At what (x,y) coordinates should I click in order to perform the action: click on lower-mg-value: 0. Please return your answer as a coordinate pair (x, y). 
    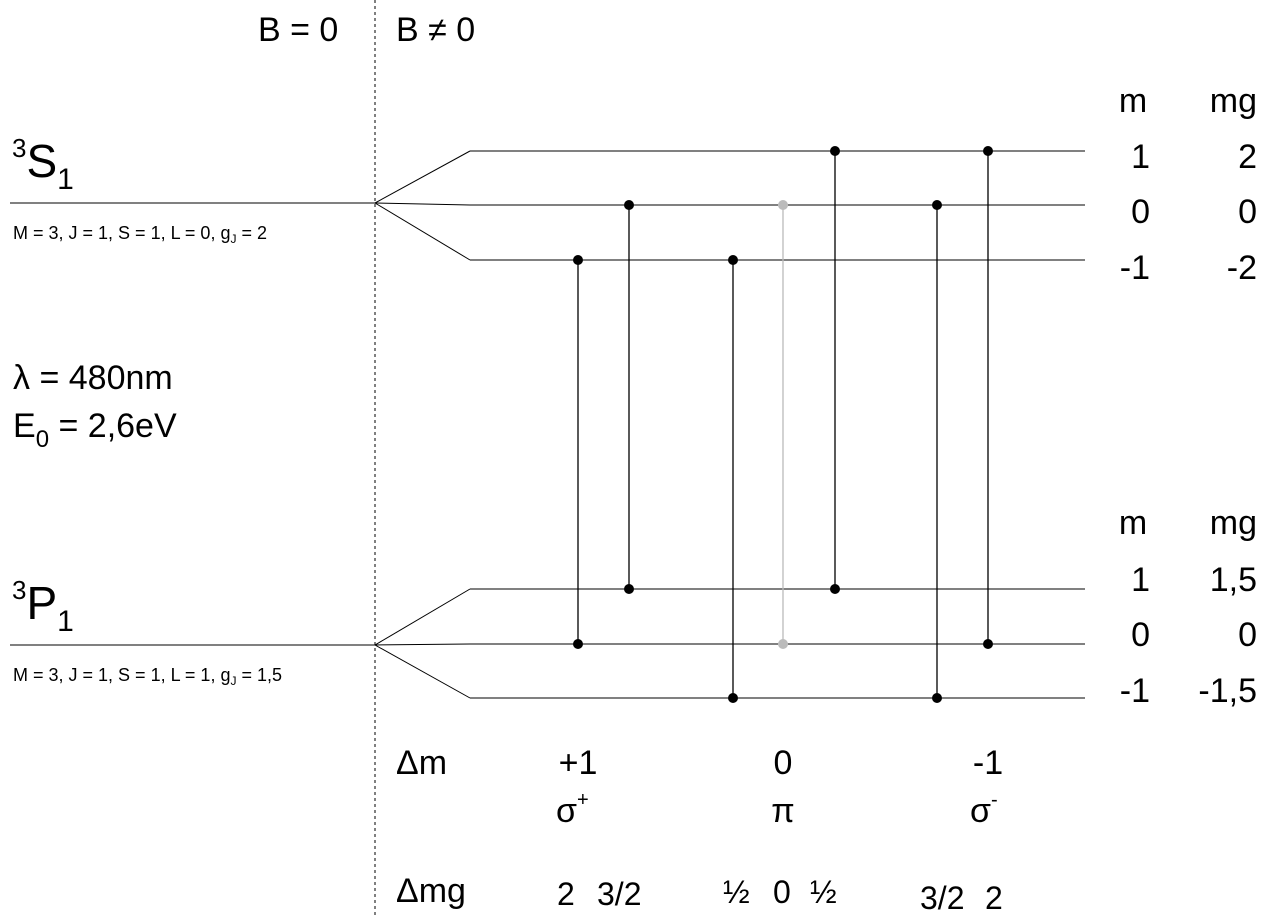
    Looking at the image, I should click on (1247, 635).